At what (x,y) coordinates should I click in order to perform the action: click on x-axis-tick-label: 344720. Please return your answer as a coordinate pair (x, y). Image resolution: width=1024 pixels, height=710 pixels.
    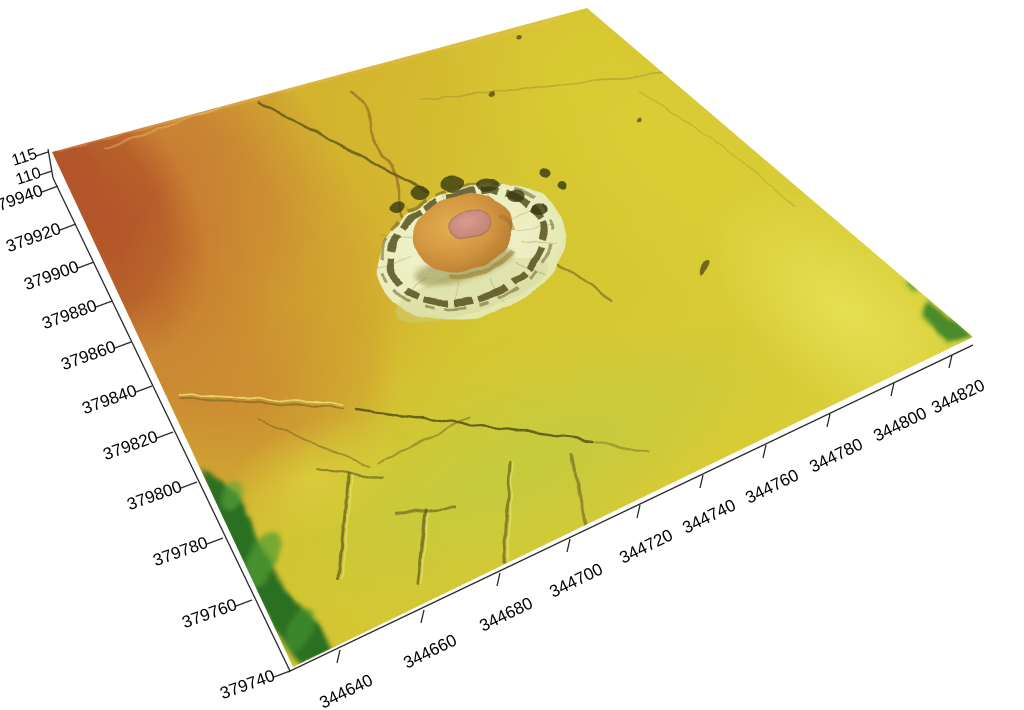
    Looking at the image, I should click on (645, 547).